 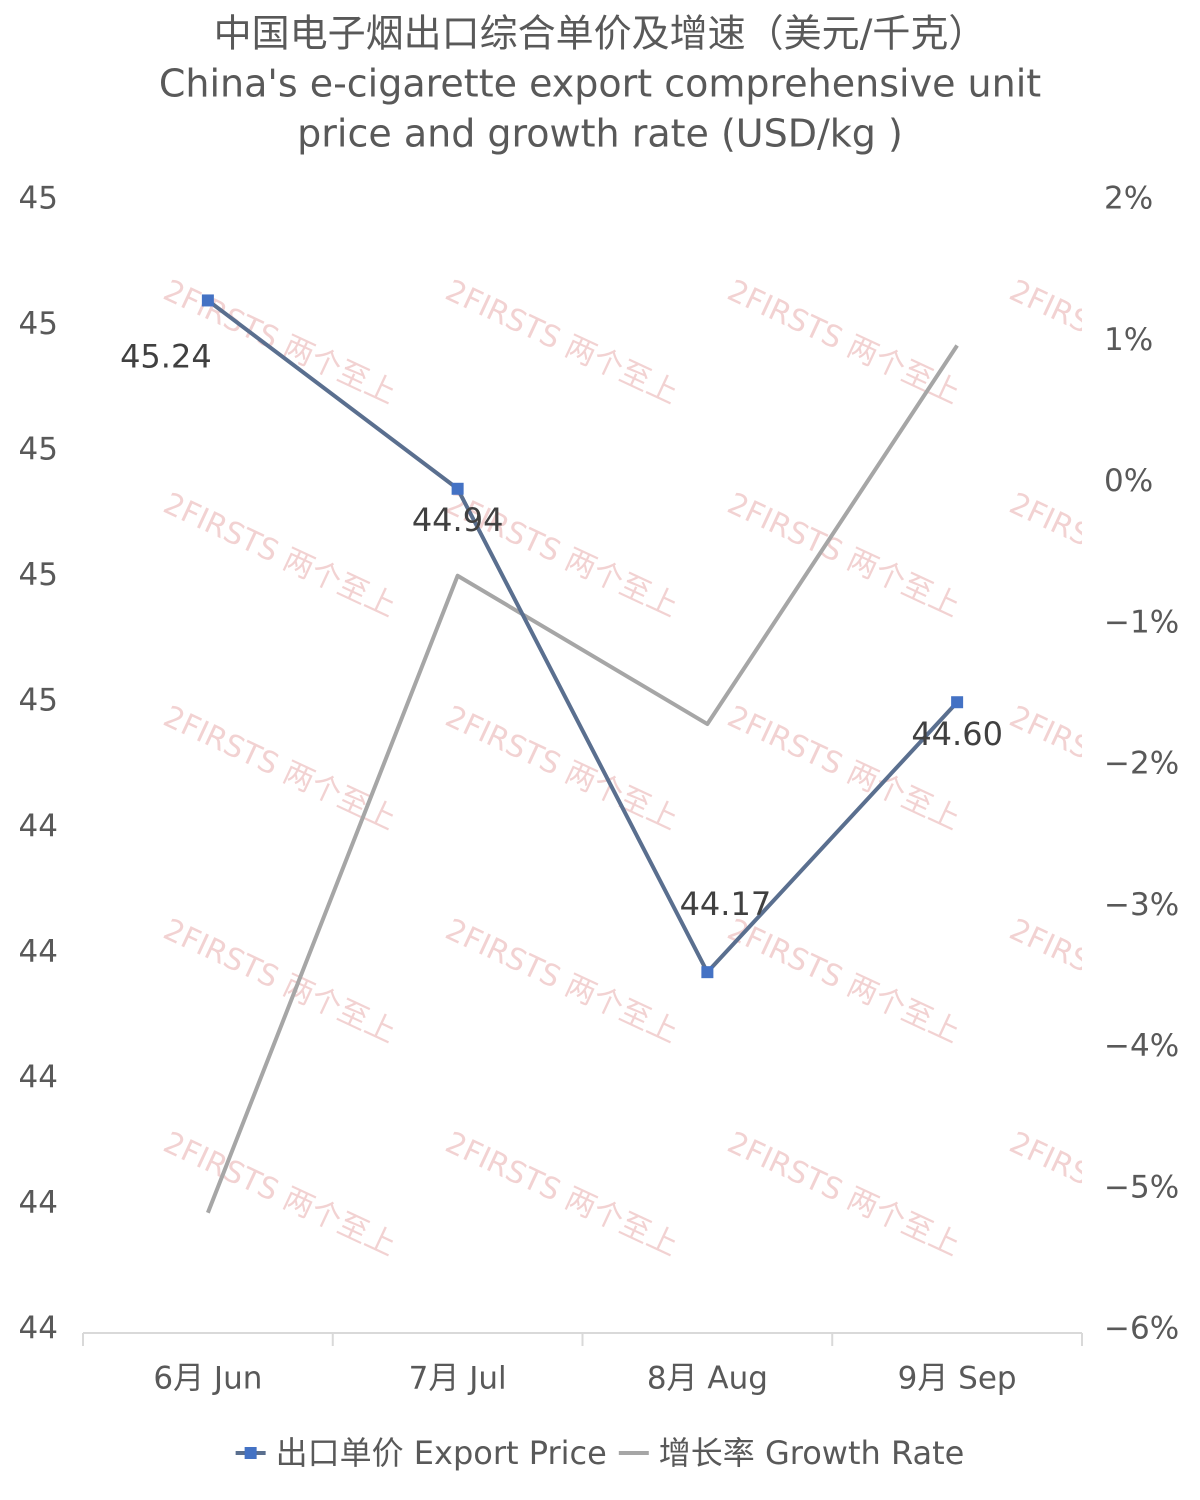 What do you see at coordinates (957, 1379) in the screenshot?
I see `x-tick-label: 9月 Sep` at bounding box center [957, 1379].